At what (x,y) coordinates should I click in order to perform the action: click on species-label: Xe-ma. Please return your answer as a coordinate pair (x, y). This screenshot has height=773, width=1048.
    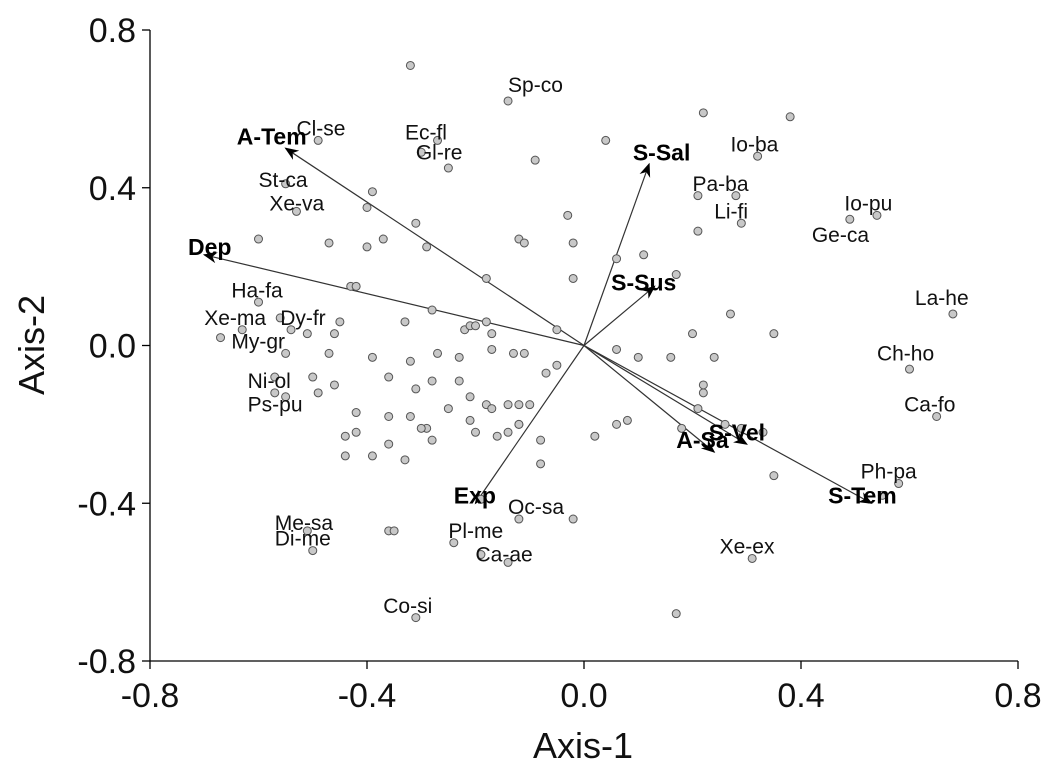
    Looking at the image, I should click on (235, 318).